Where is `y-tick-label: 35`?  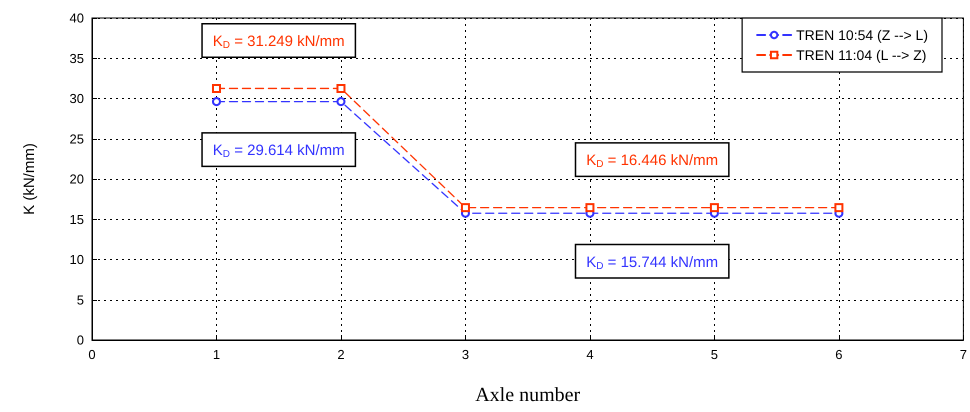
y-tick-label: 35 is located at coordinates (77, 58).